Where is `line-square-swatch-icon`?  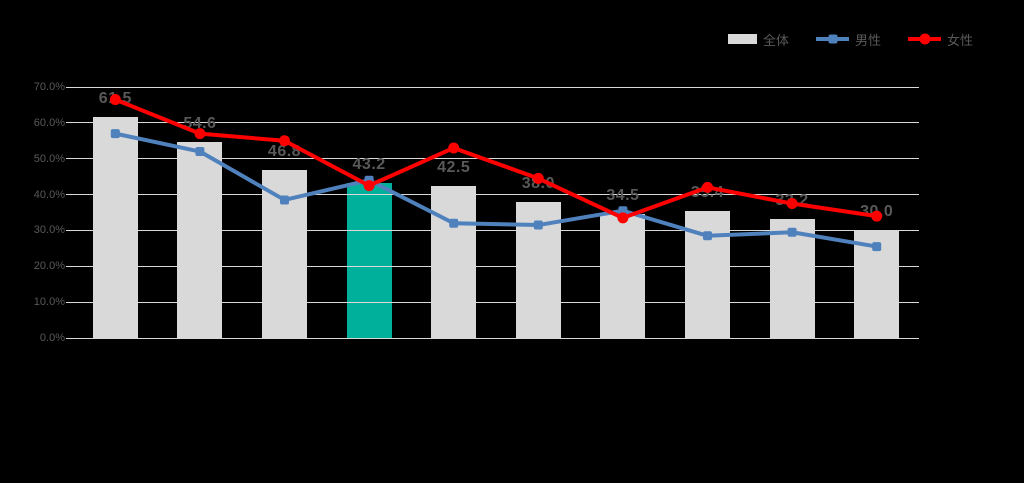
line-square-swatch-icon is located at coordinates (833, 39).